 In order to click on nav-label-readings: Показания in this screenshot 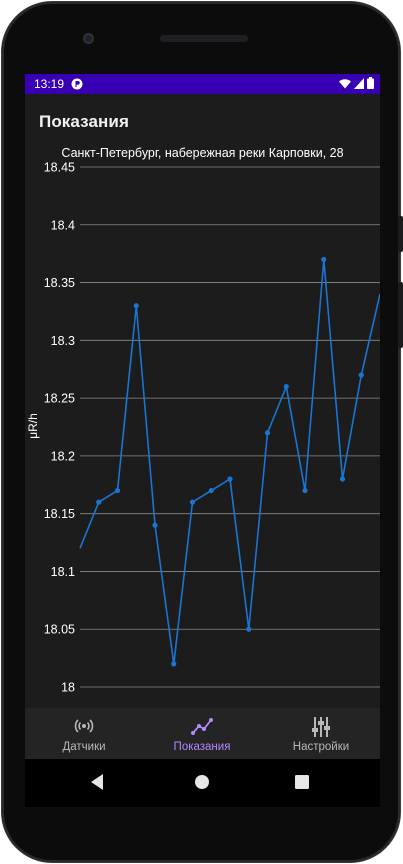, I will do `click(202, 747)`.